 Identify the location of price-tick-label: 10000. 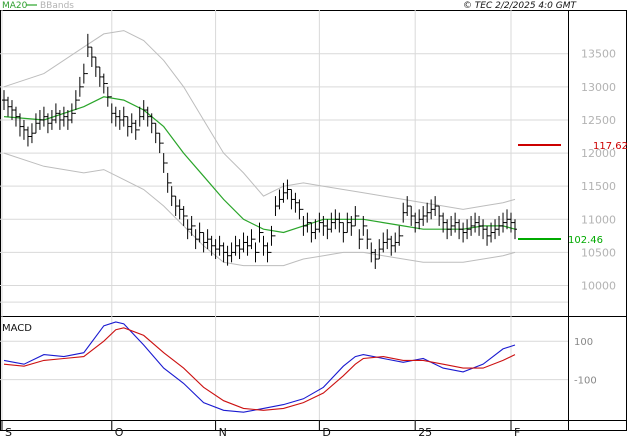
(598, 286).